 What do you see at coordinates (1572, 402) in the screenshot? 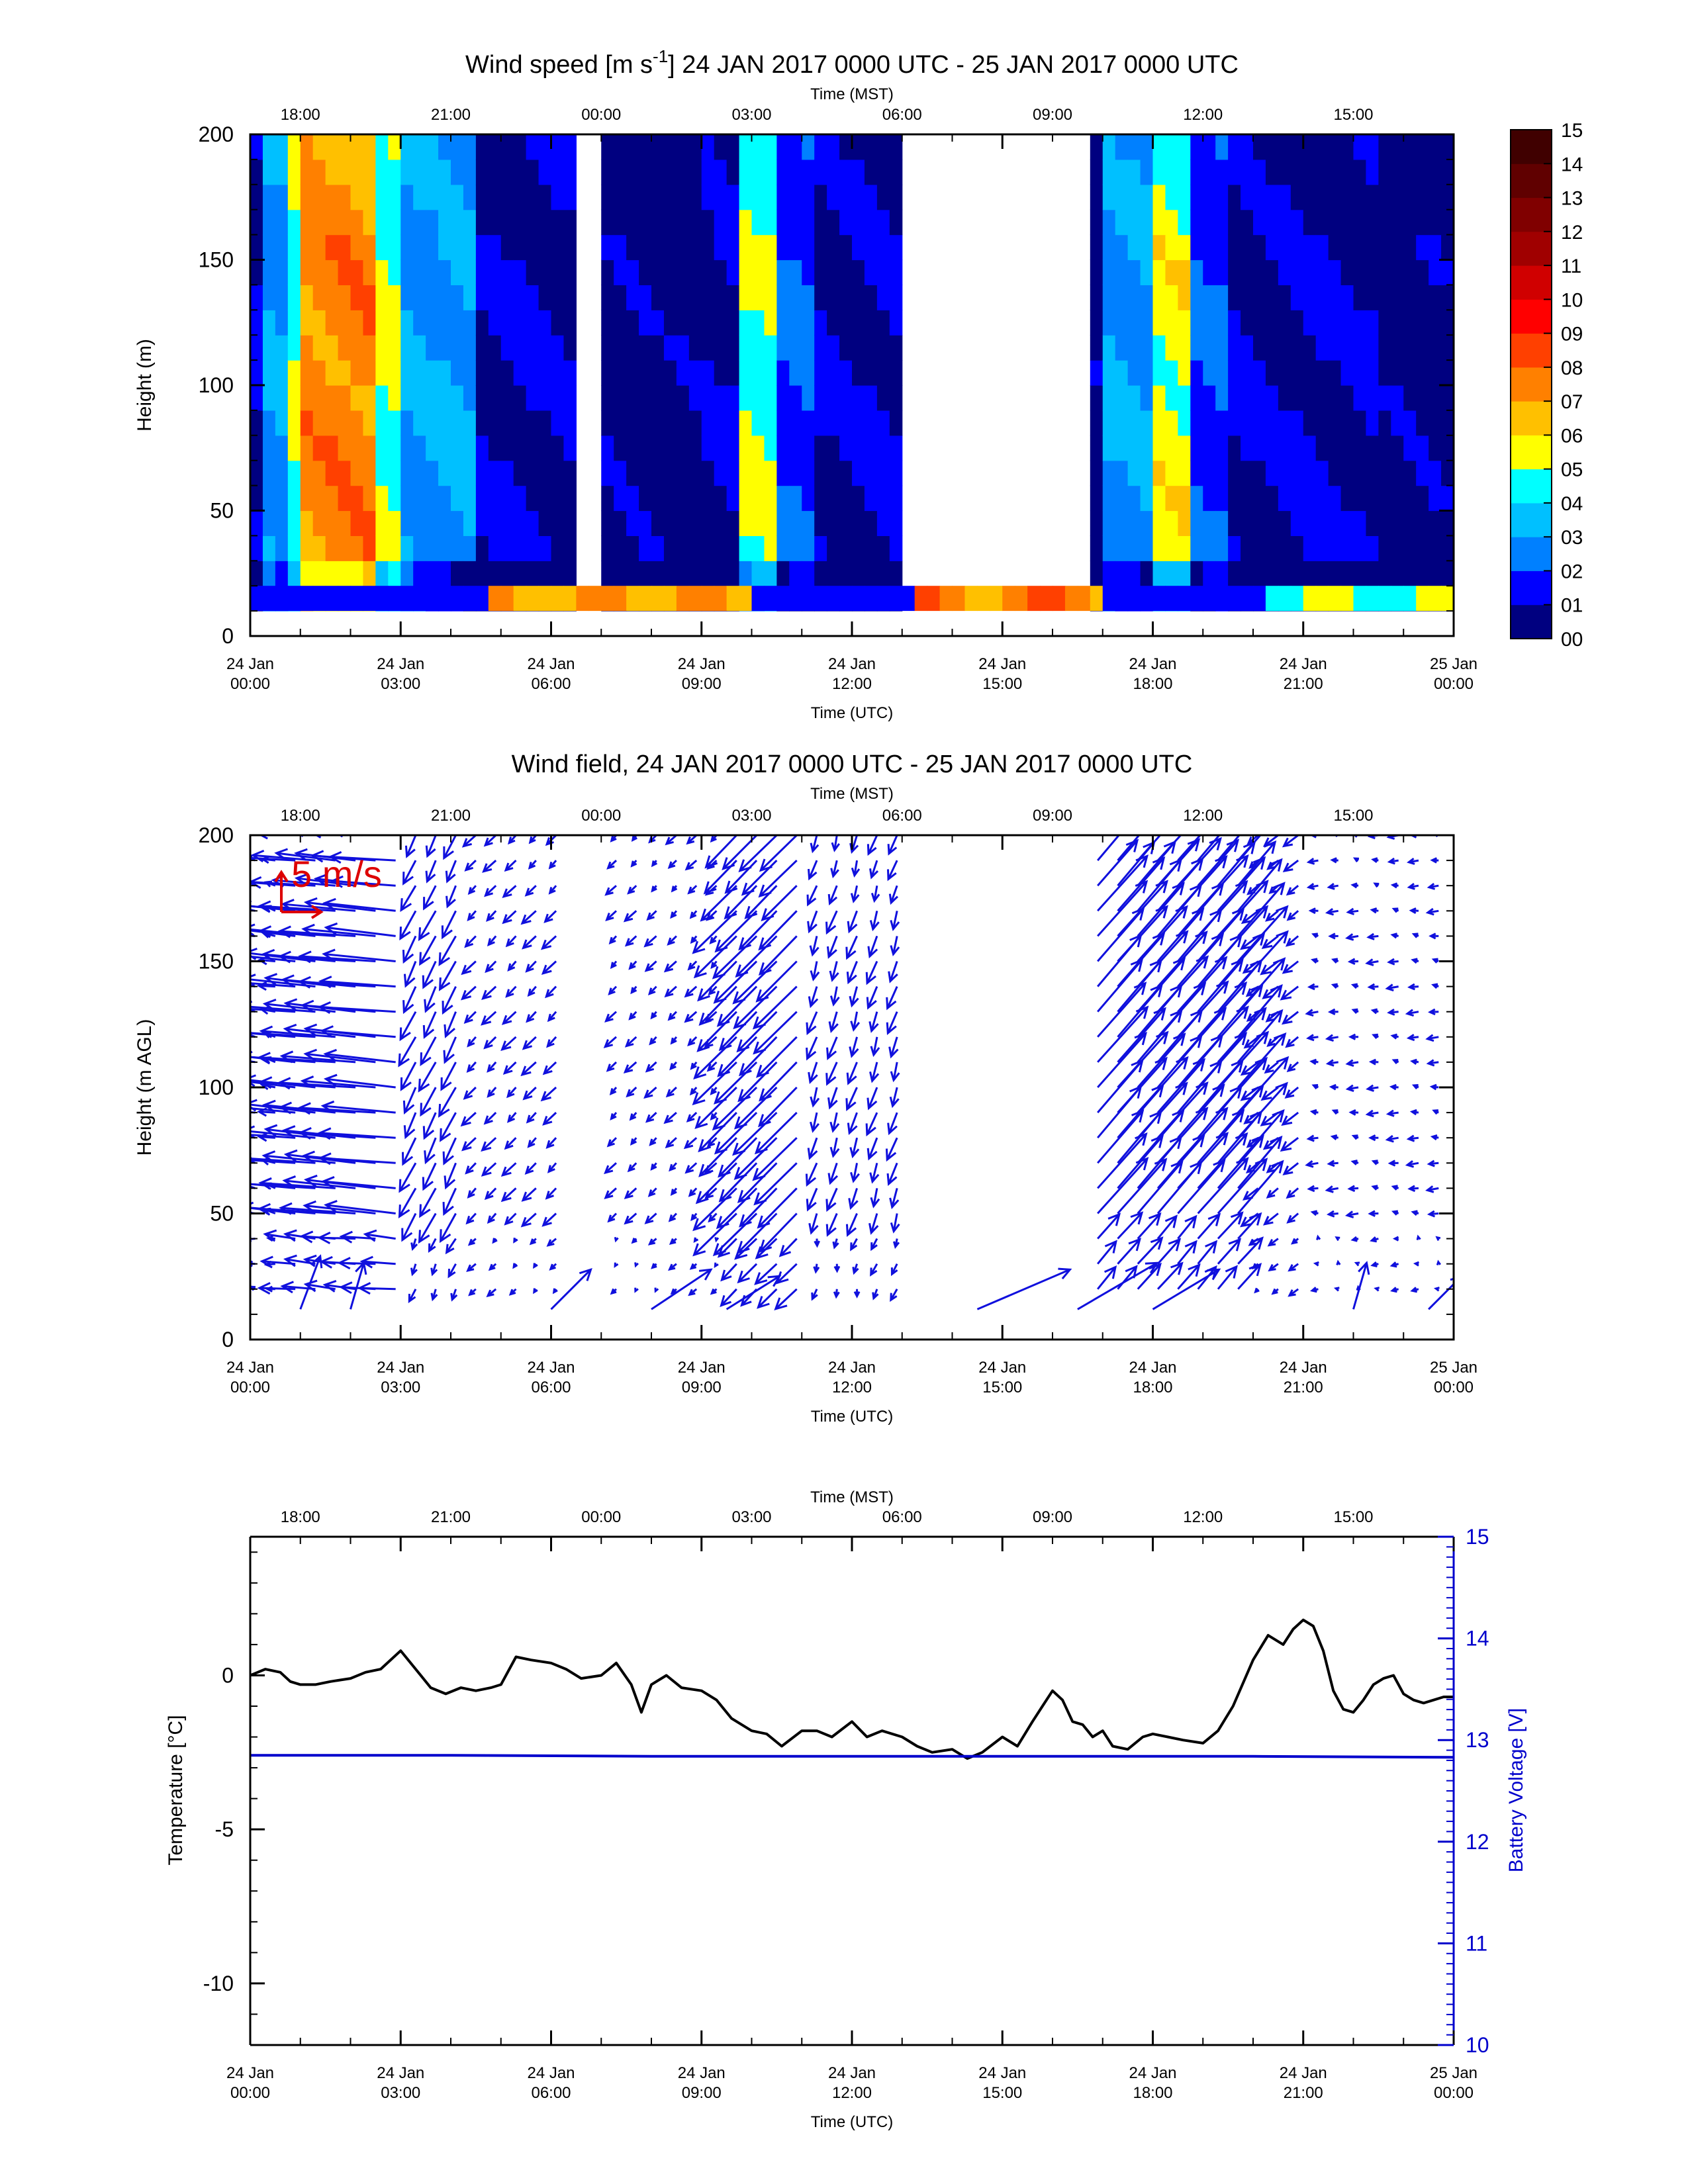
I see `colorbar-label: 07` at bounding box center [1572, 402].